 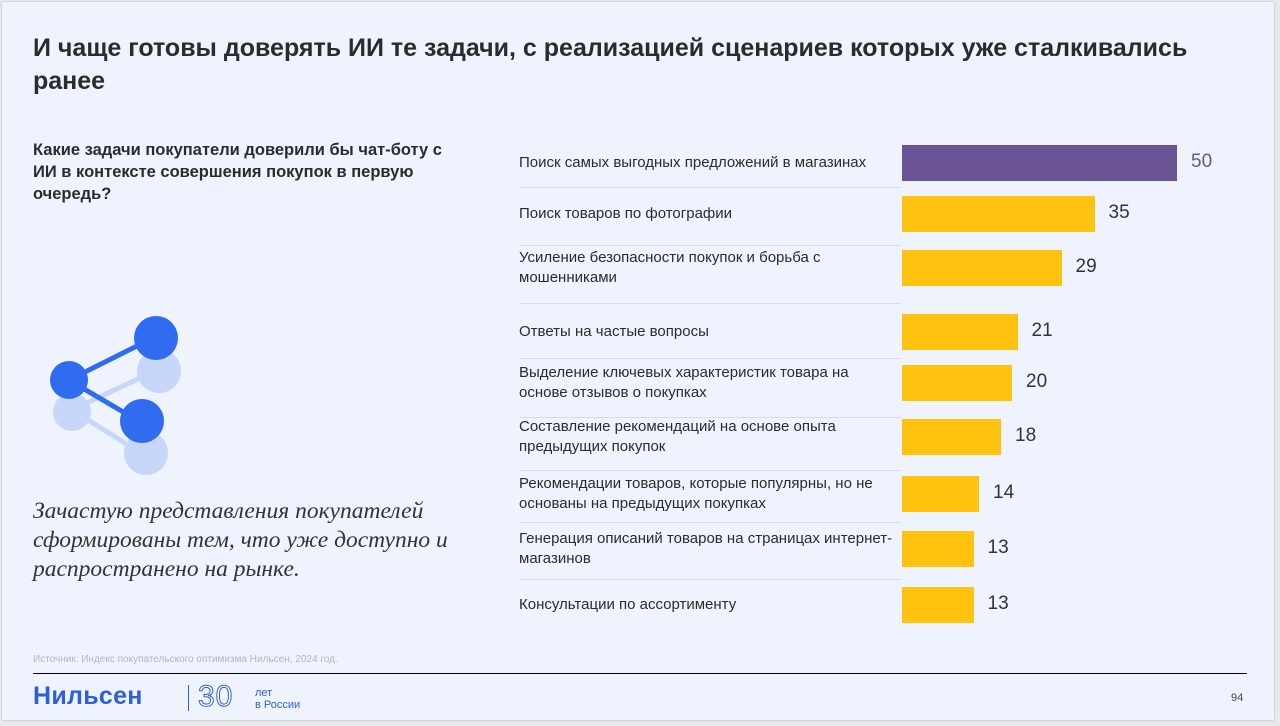 What do you see at coordinates (188, 698) in the screenshot?
I see `logo-separator` at bounding box center [188, 698].